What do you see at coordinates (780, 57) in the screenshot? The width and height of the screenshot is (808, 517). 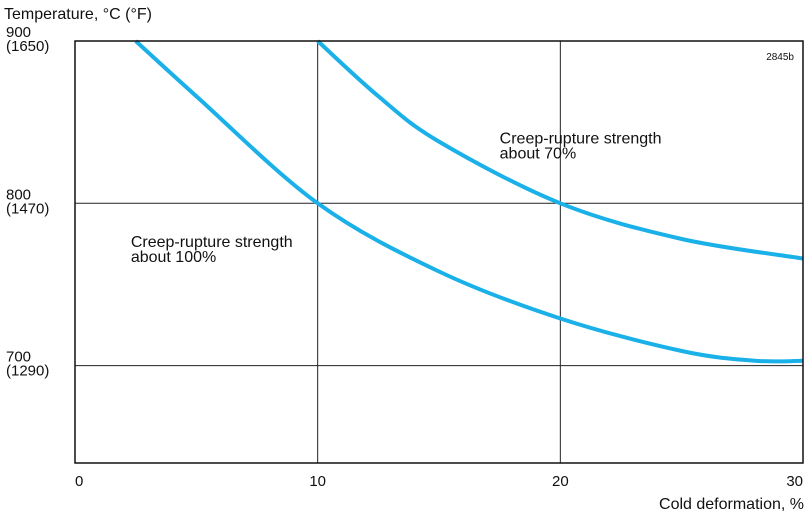 I see `figure-id: 2845b` at bounding box center [780, 57].